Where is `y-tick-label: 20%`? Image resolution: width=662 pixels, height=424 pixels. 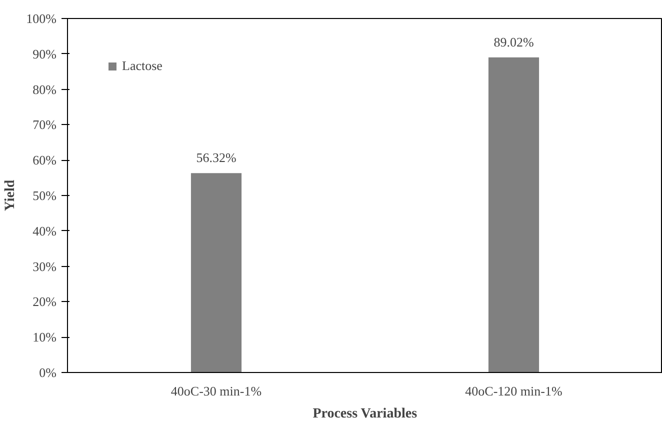 y-tick-label: 20% is located at coordinates (44, 302).